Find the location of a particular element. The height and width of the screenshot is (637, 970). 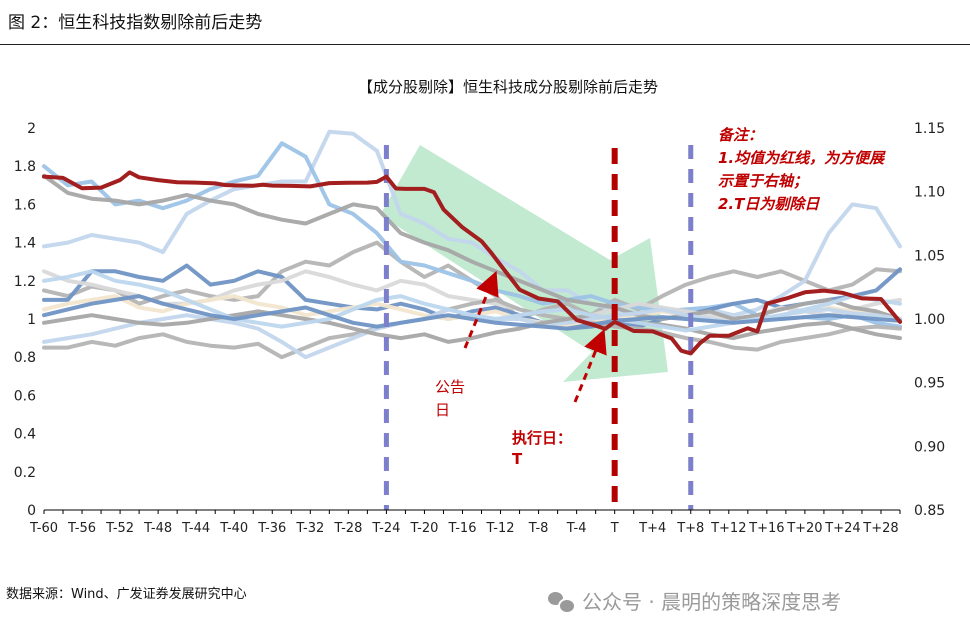

x-tick-label: T-28 is located at coordinates (347, 528).